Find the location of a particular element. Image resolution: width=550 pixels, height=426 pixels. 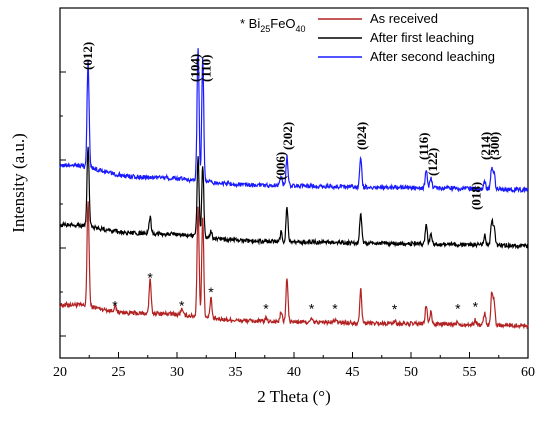

peak-label-10: (300) is located at coordinates (494, 146).